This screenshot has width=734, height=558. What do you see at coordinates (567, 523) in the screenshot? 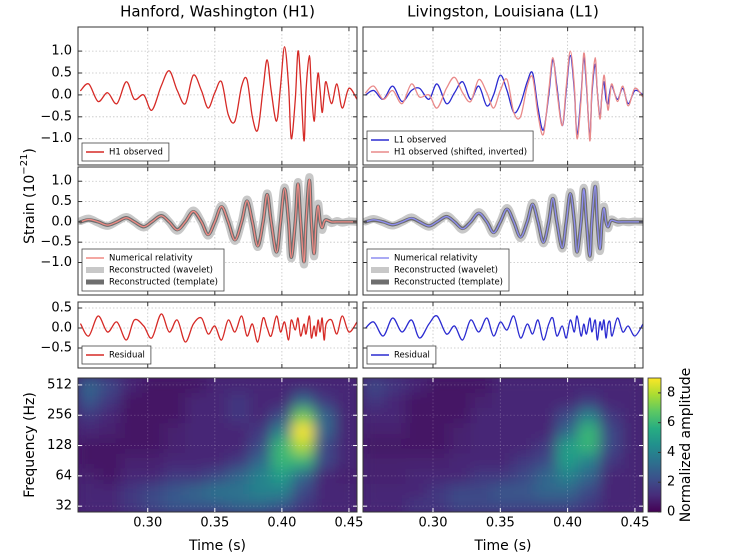
I see `x-tick-label: 0.40` at bounding box center [567, 523].